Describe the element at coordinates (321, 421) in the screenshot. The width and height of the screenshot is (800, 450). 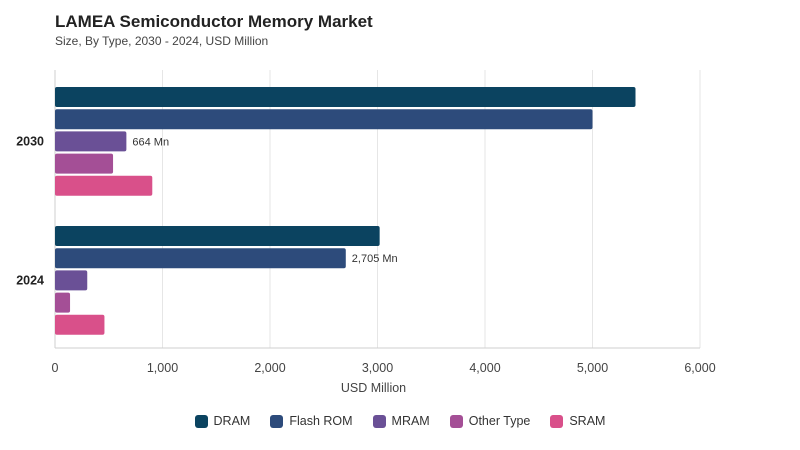
I see `legend-label: Flash ROM` at that location.